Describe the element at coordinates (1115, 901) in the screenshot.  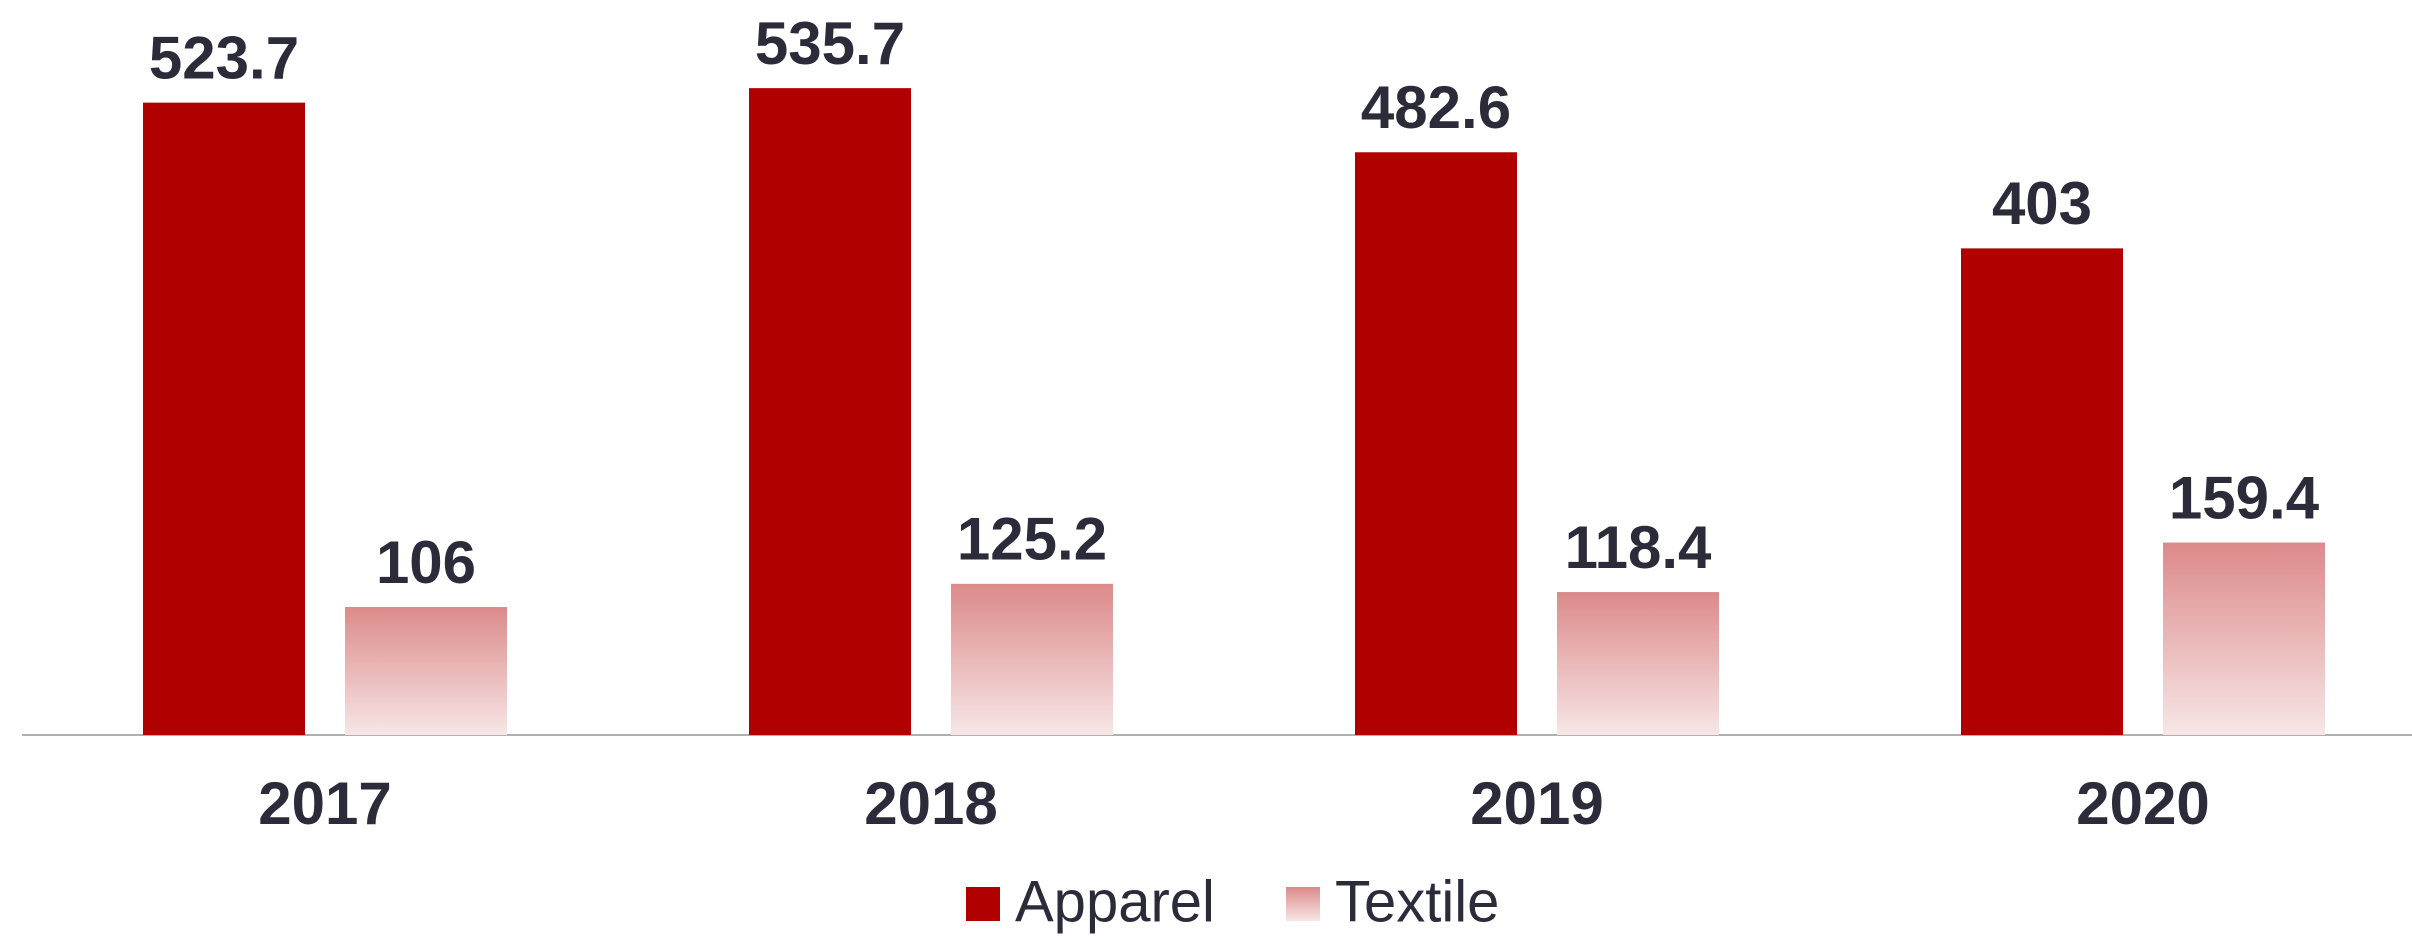
I see `legend-label: Apparel` at that location.